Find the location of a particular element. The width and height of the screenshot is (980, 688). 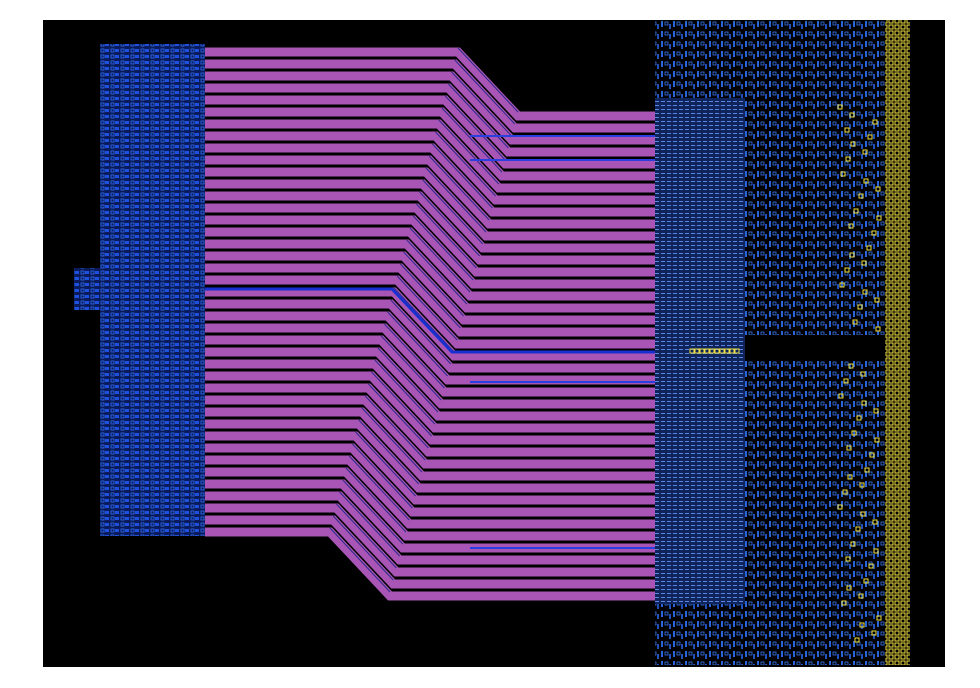

yellow-column is located at coordinates (897, 342).